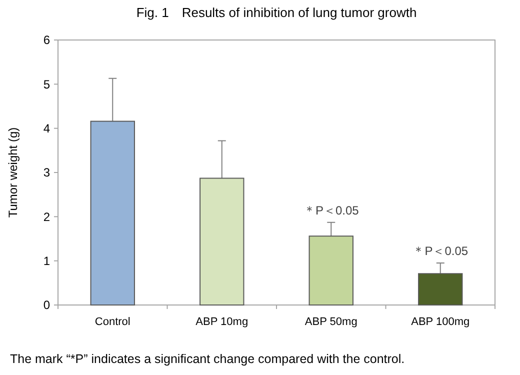  Describe the element at coordinates (46, 173) in the screenshot. I see `y-tick-label: 3` at that location.